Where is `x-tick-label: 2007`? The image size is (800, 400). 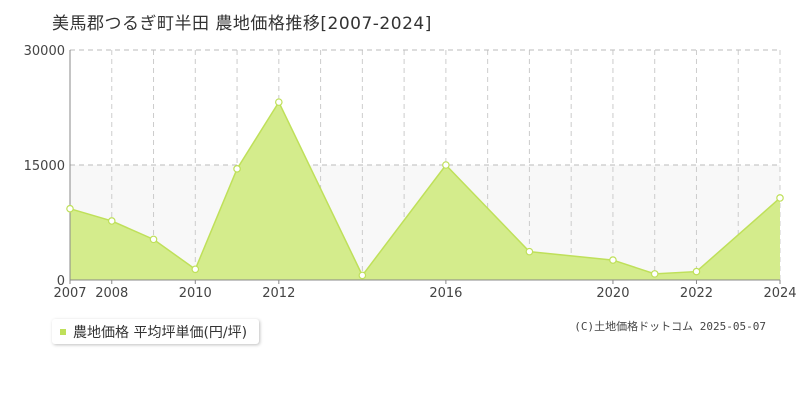 x-tick-label: 2007 is located at coordinates (69, 293).